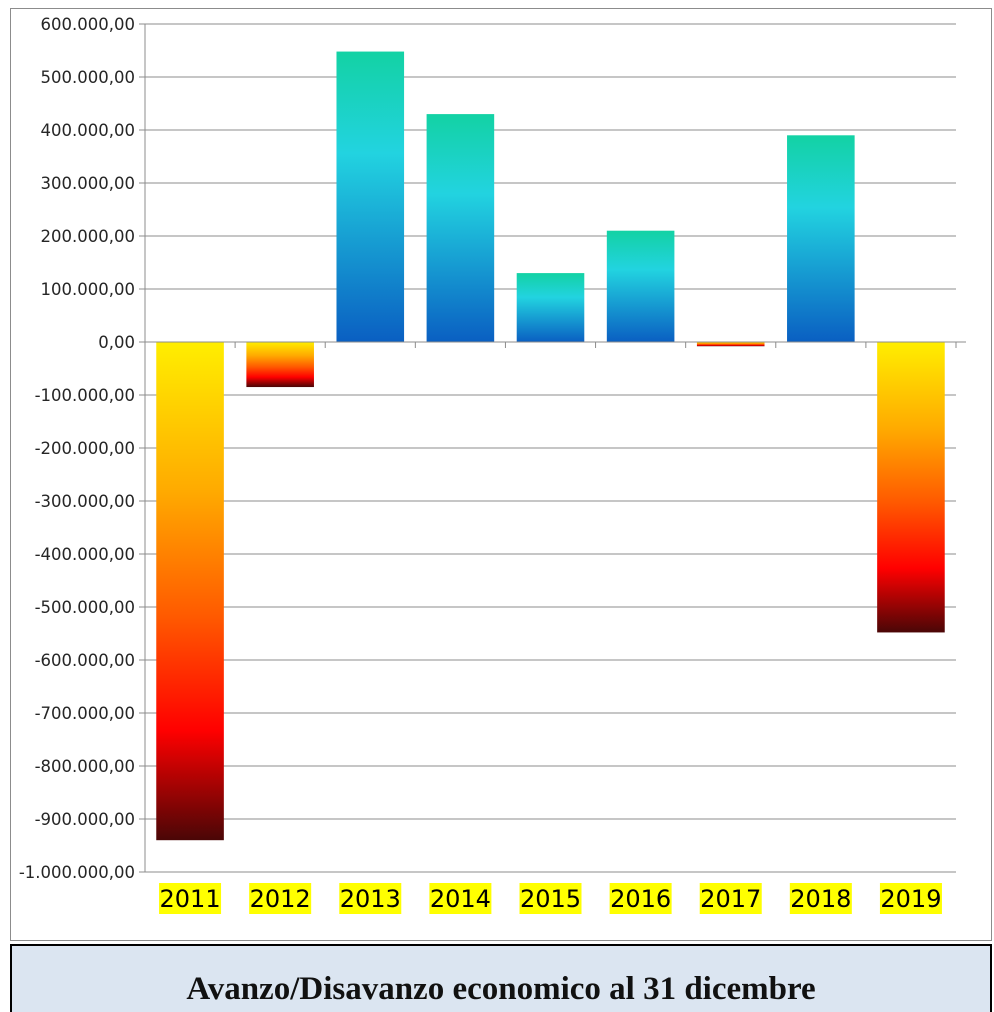 The height and width of the screenshot is (1012, 994). I want to click on y-tick-label: -1.000.000,00, so click(77, 872).